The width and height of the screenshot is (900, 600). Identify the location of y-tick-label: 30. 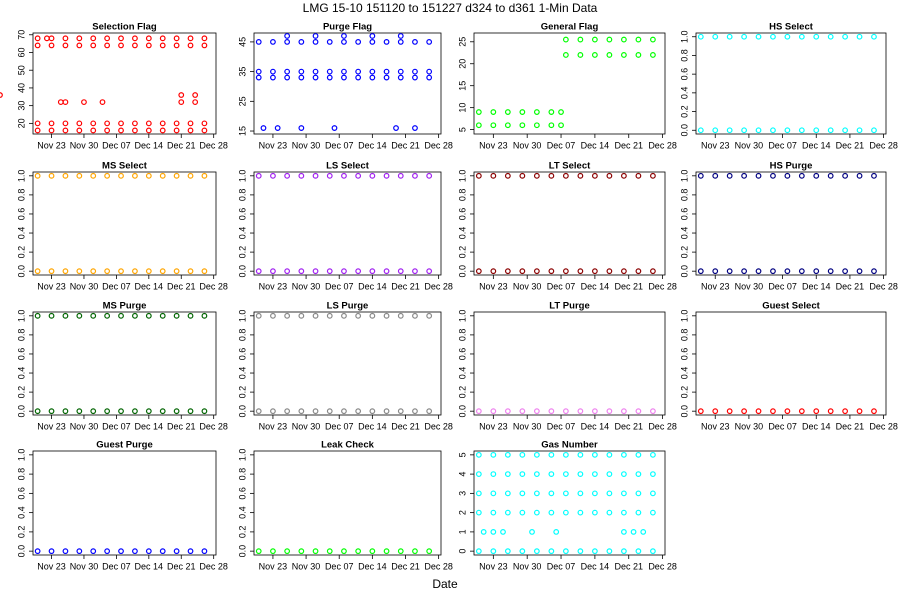
(21, 106).